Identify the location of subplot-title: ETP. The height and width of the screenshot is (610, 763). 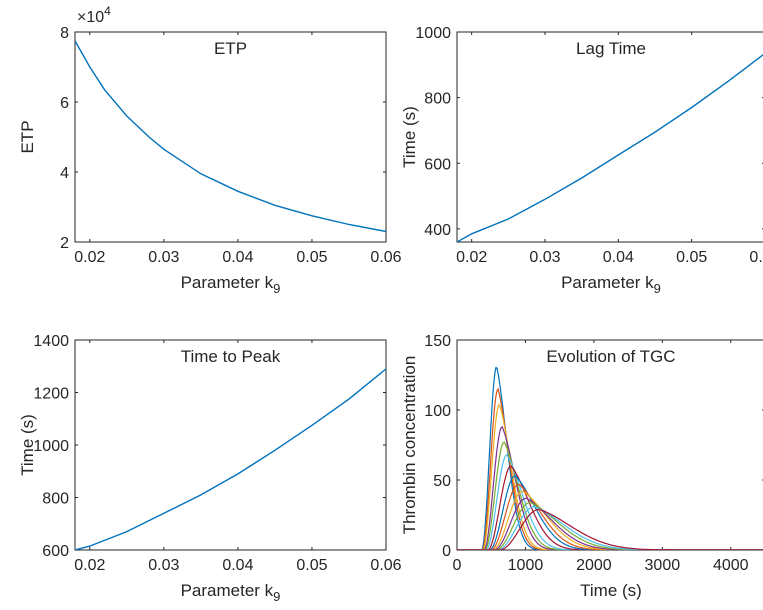
(230, 48).